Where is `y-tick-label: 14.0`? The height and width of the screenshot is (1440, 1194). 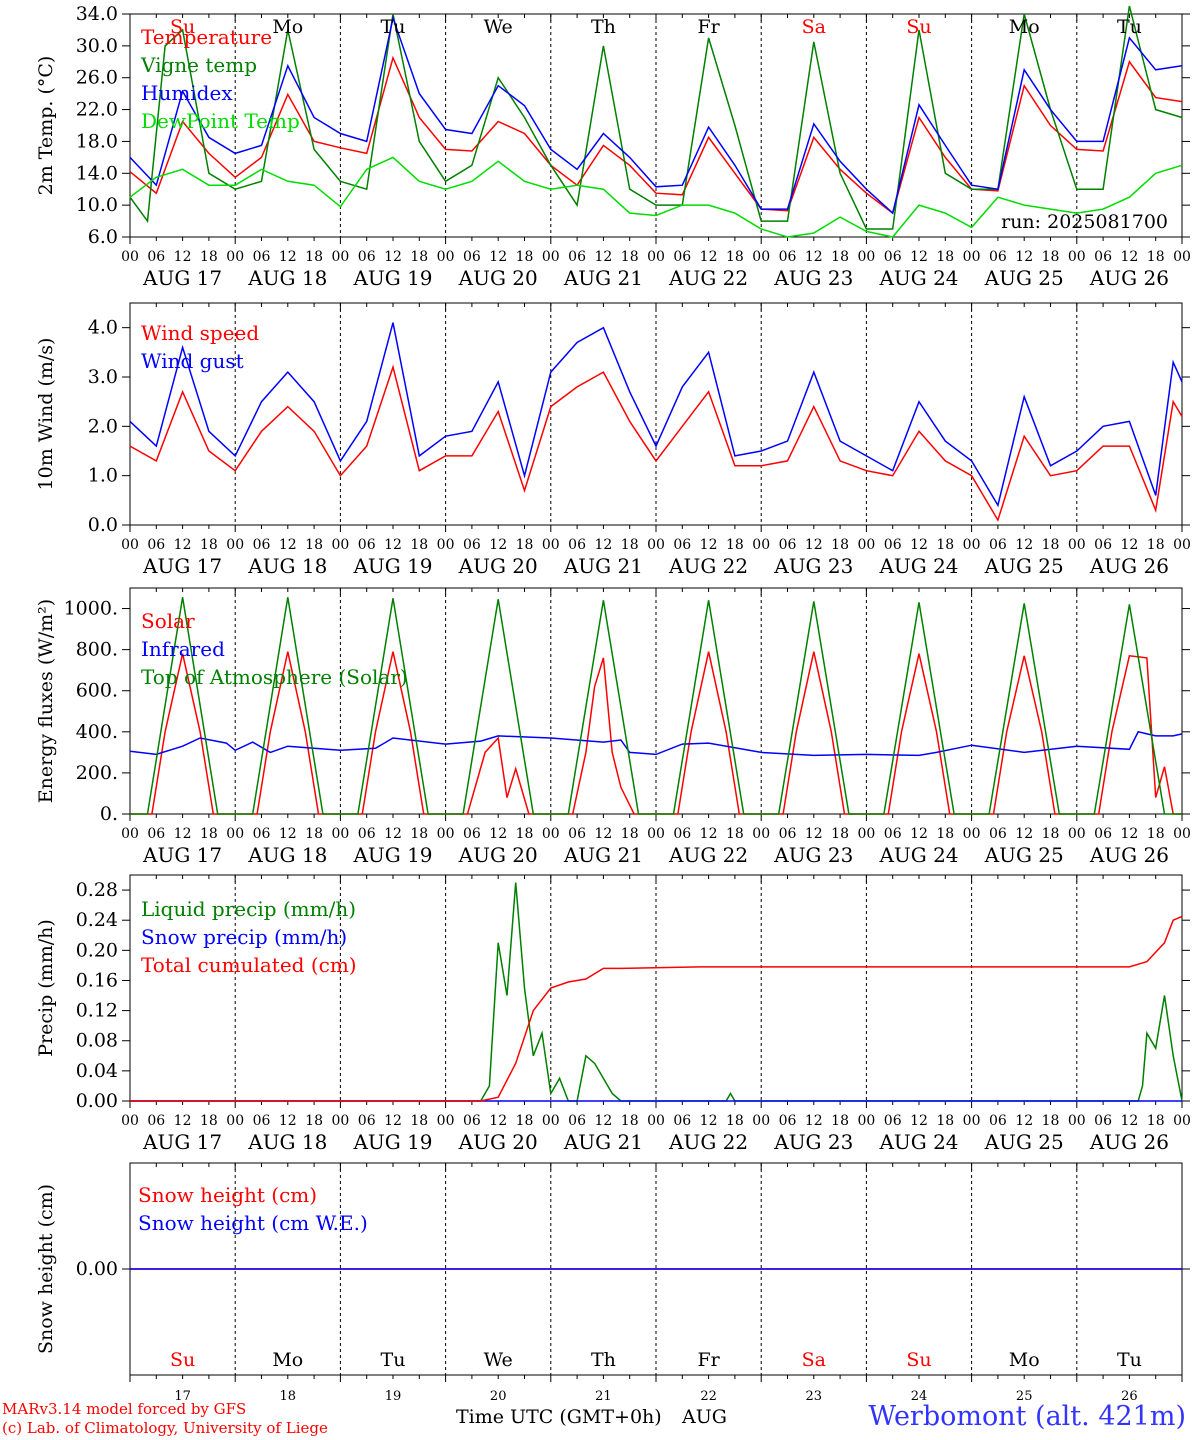
y-tick-label: 14.0 is located at coordinates (97, 173).